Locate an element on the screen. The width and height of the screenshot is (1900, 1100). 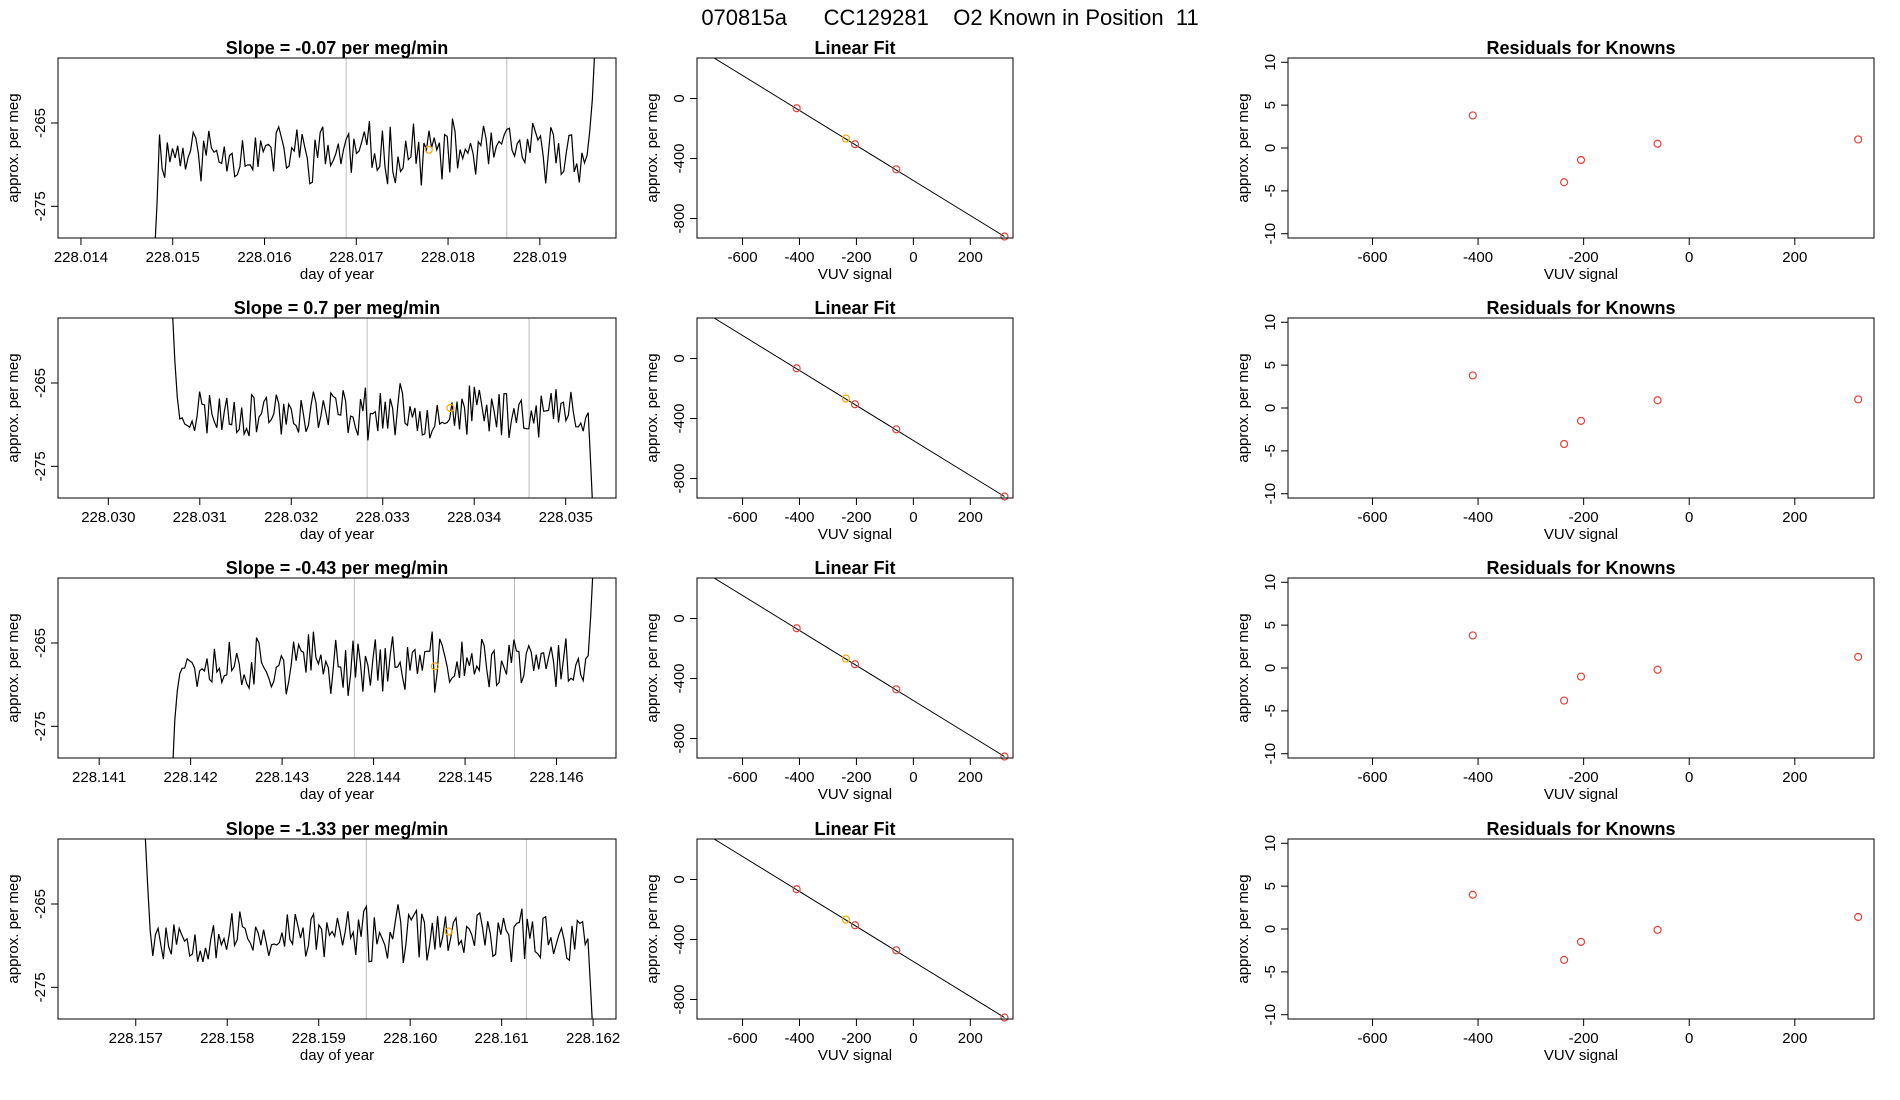
timeseries-title: Slope = -1.33 per meg/min is located at coordinates (337, 829).